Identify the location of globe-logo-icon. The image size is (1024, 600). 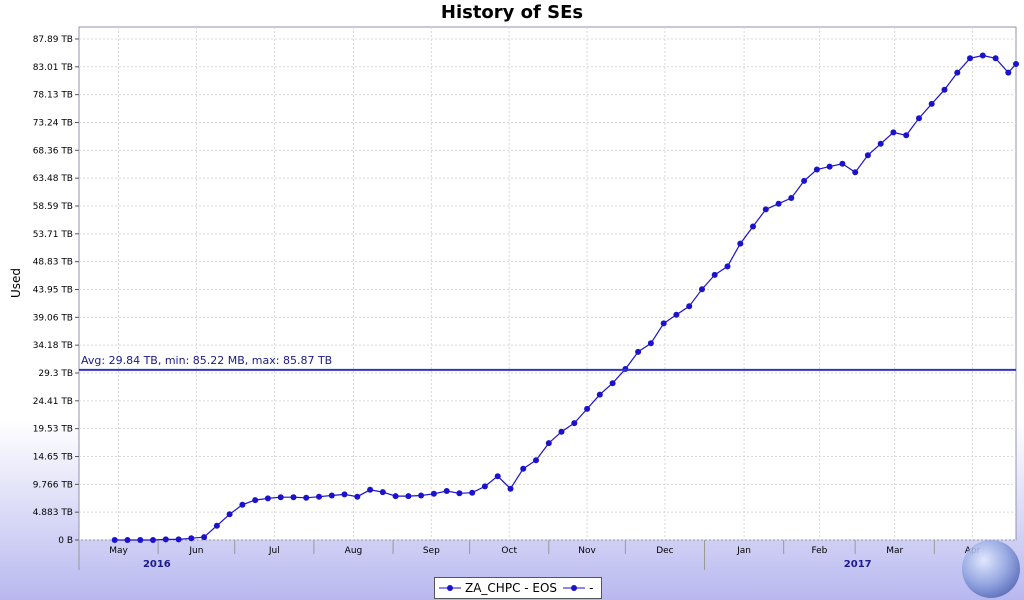
(991, 569).